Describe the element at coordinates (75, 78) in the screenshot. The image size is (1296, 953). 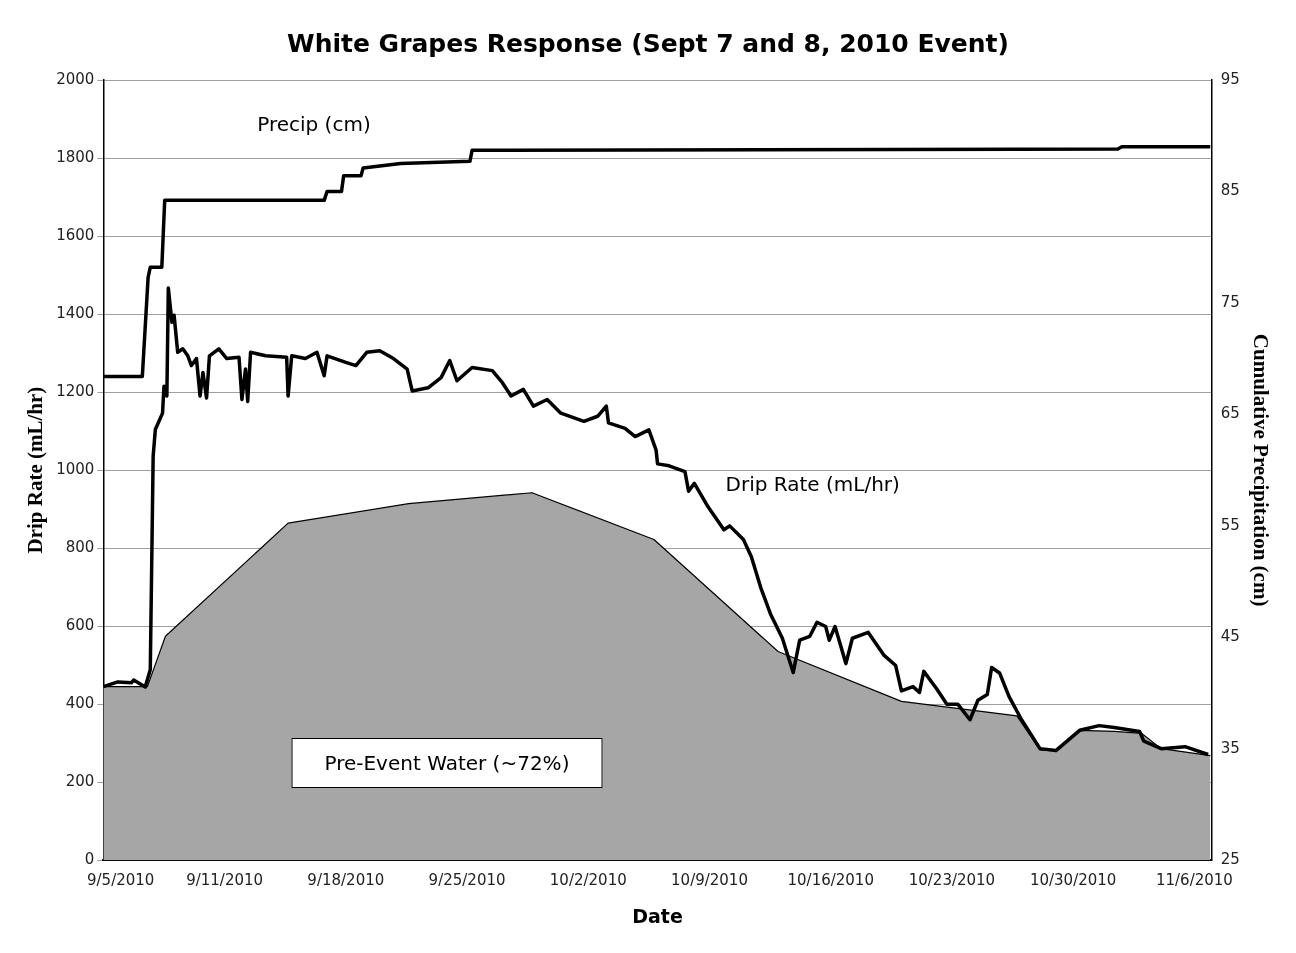
I see `y-tick-label: 2000` at that location.